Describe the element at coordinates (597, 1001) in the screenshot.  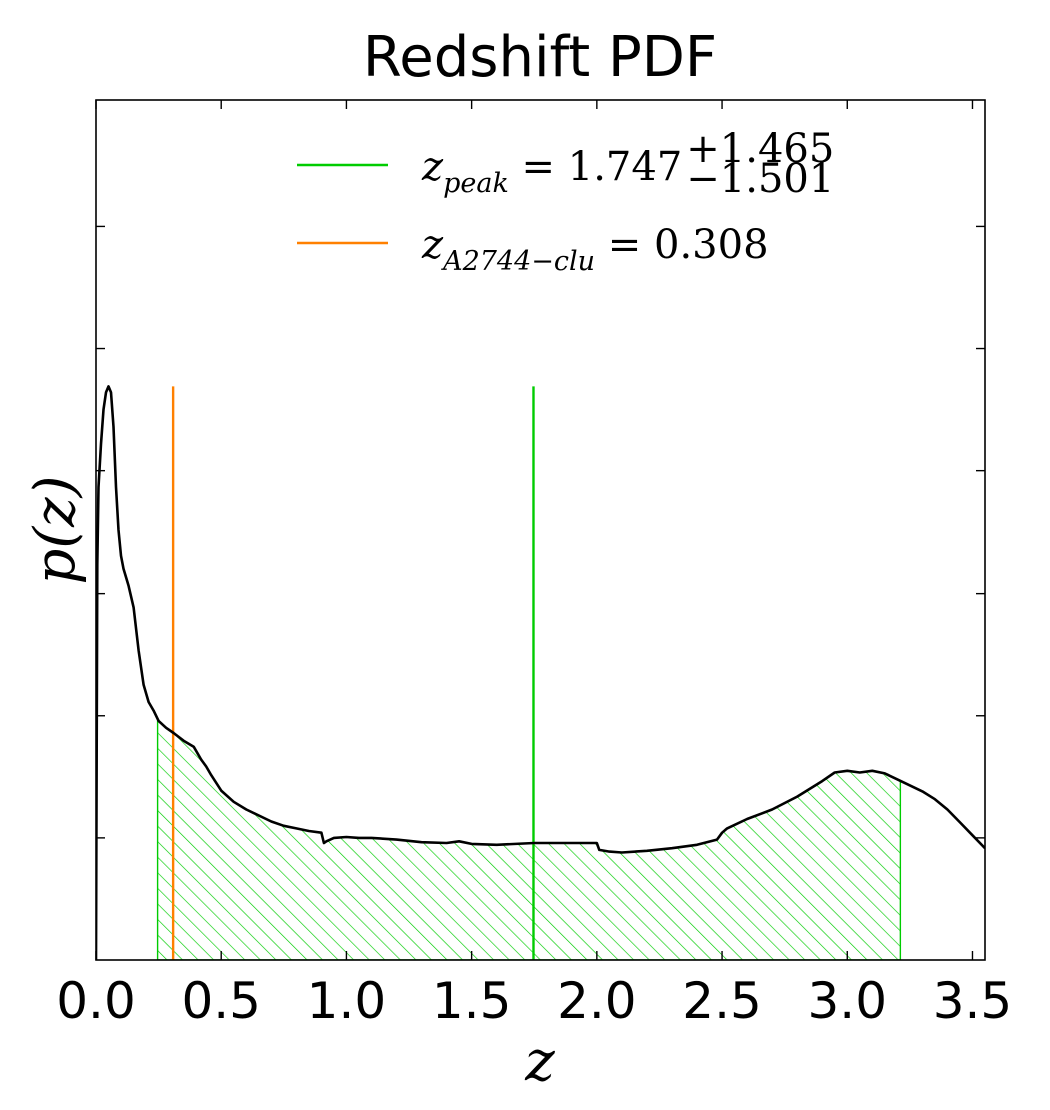
I see `x-tick-label: 2.0` at that location.